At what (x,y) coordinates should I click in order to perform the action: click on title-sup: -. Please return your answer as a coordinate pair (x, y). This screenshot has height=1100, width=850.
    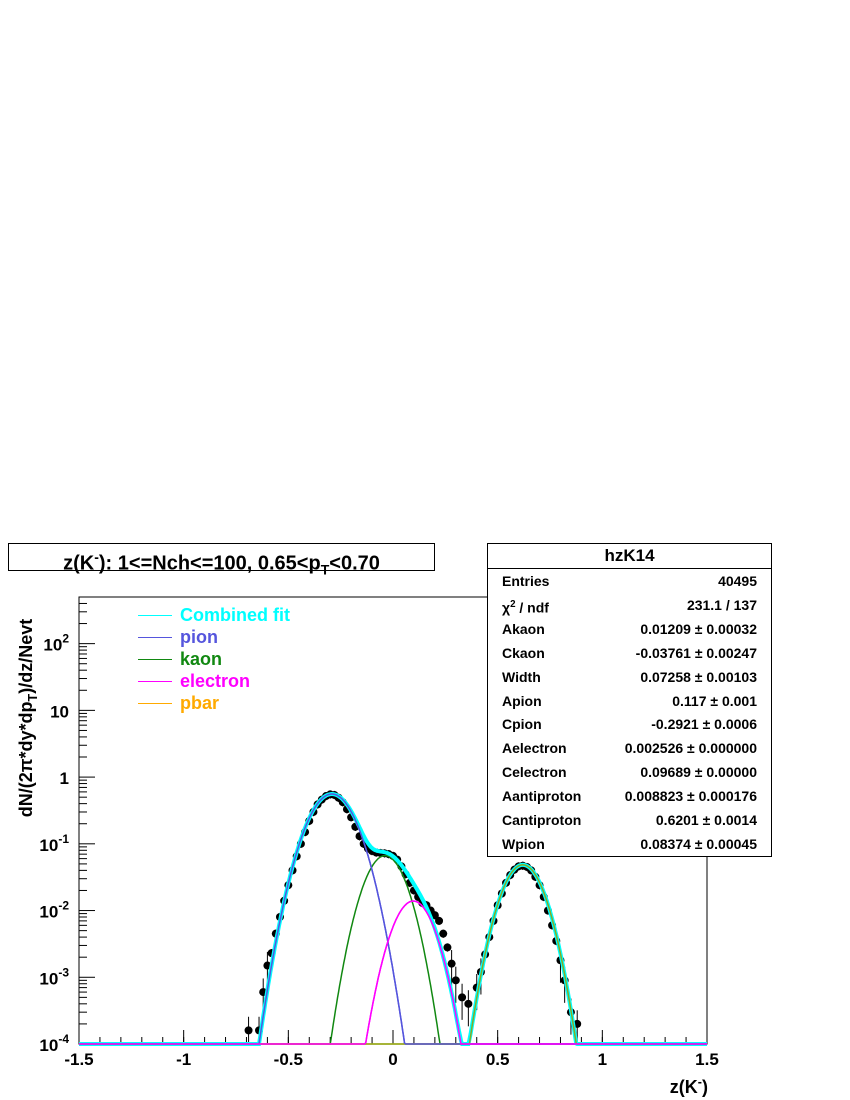
    Looking at the image, I should click on (96, 557).